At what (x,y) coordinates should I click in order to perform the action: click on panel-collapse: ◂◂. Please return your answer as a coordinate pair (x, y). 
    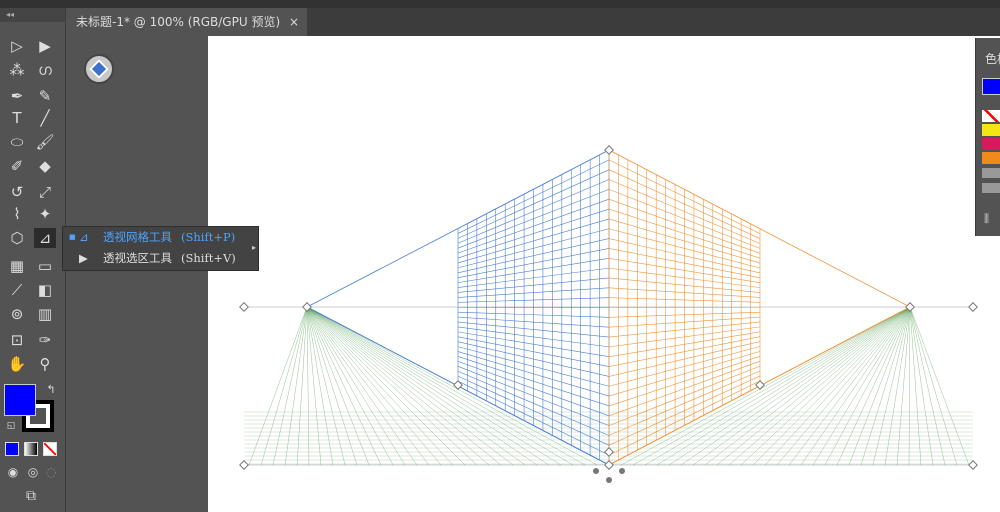
    Looking at the image, I should click on (32, 15).